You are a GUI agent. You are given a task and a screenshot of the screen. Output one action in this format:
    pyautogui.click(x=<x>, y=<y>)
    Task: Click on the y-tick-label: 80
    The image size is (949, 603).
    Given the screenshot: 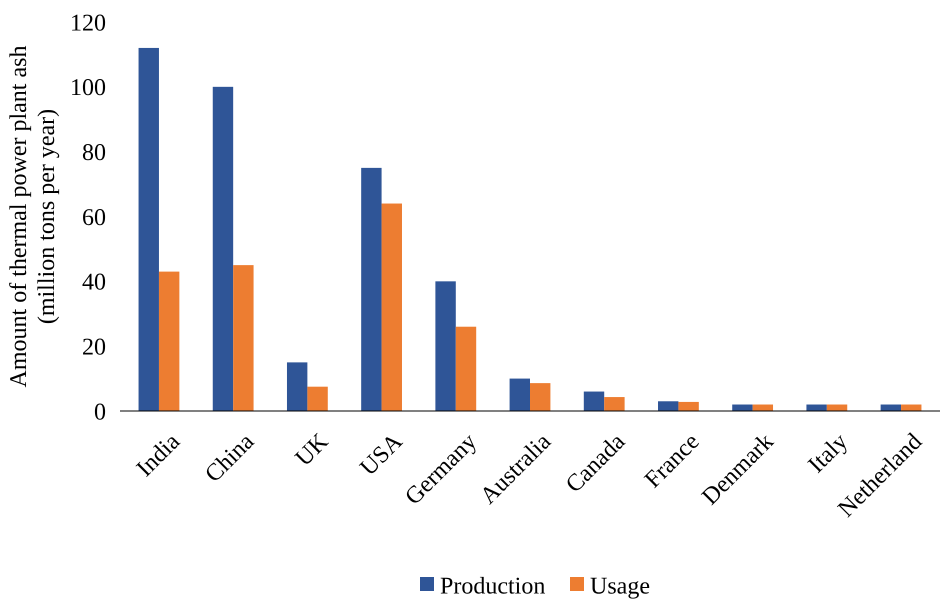 What is the action you would take?
    pyautogui.click(x=94, y=153)
    